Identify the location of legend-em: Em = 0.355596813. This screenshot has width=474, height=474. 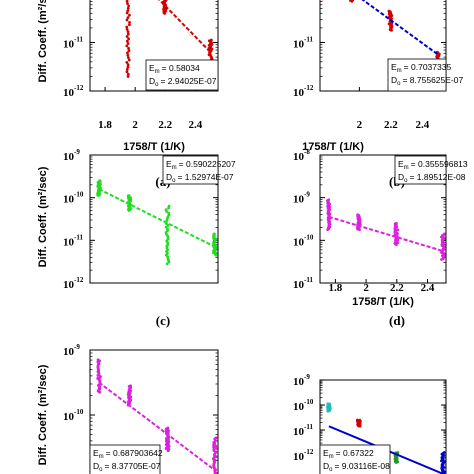
(433, 165).